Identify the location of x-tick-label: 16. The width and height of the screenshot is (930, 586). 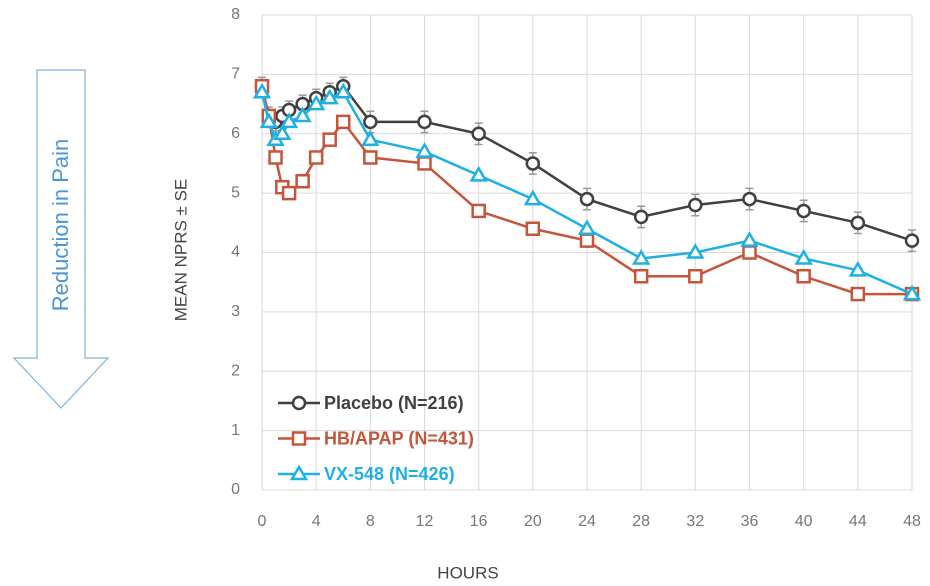
(479, 521).